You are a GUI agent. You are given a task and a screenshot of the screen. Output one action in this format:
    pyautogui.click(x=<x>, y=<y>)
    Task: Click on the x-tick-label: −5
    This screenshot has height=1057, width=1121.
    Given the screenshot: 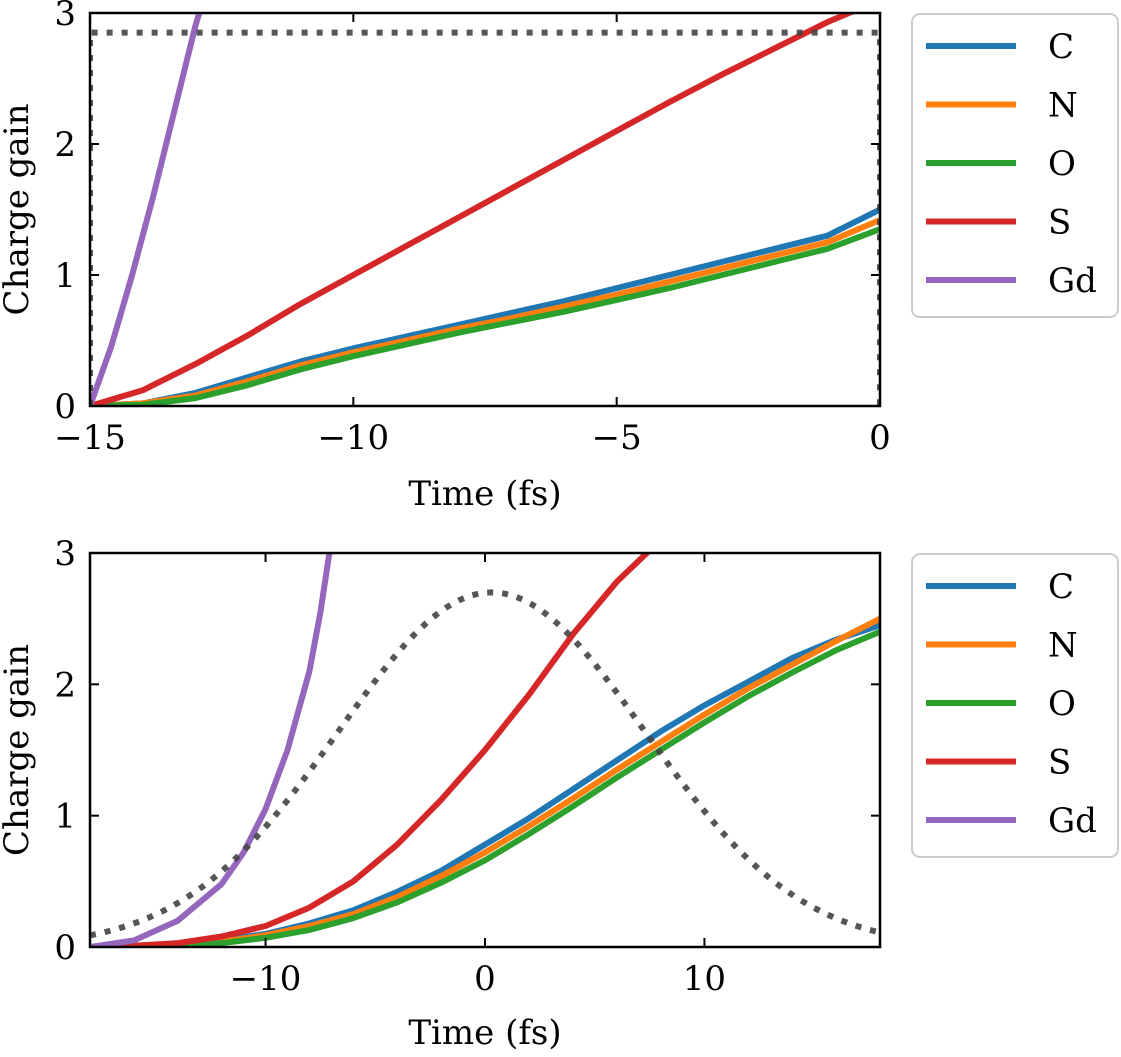 What is the action you would take?
    pyautogui.click(x=617, y=438)
    